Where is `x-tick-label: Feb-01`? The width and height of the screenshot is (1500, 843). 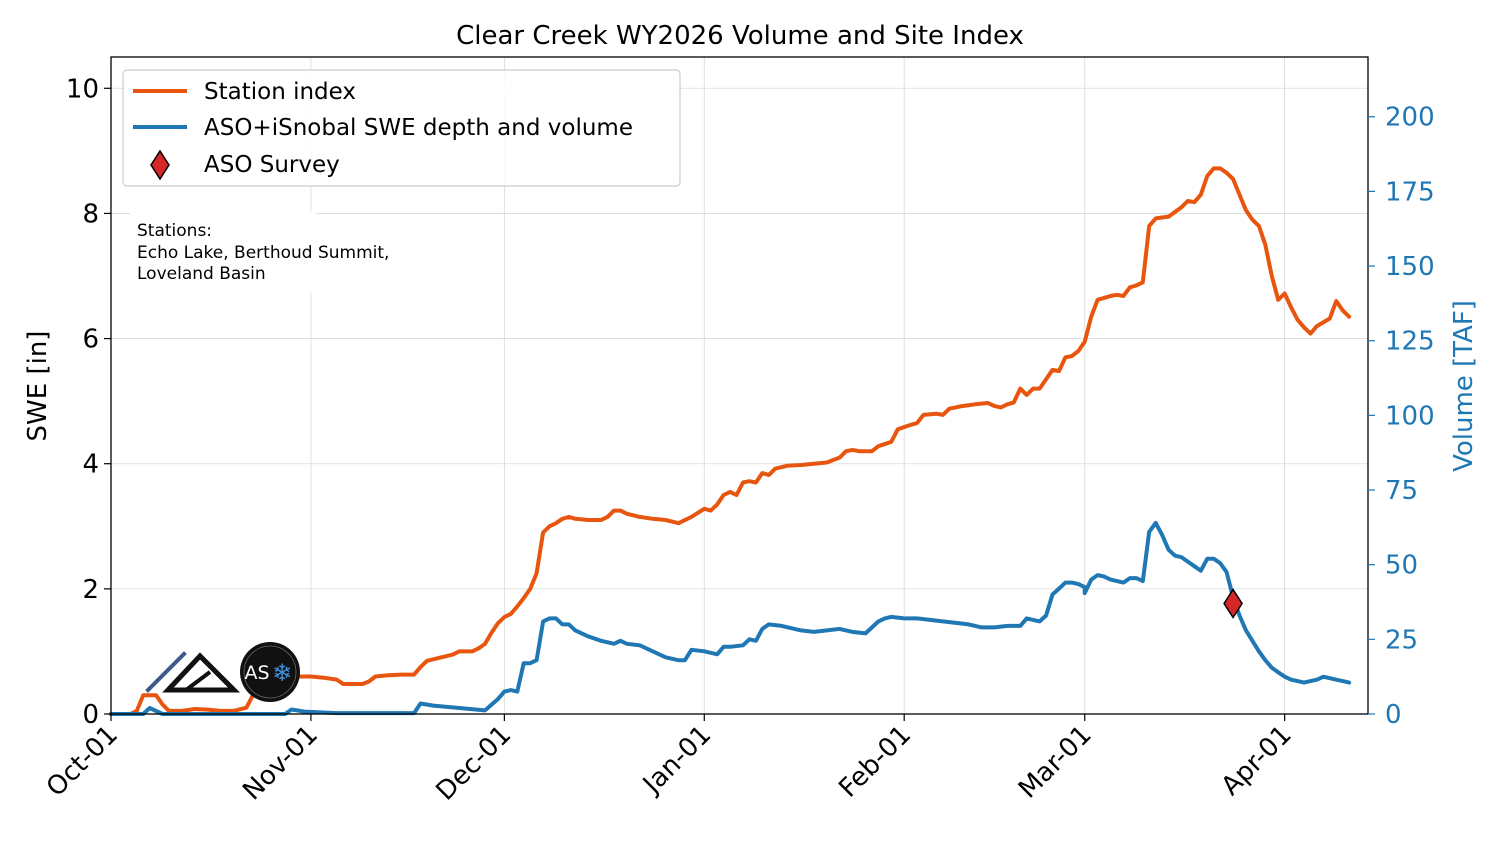 x-tick-label: Feb-01 is located at coordinates (875, 762).